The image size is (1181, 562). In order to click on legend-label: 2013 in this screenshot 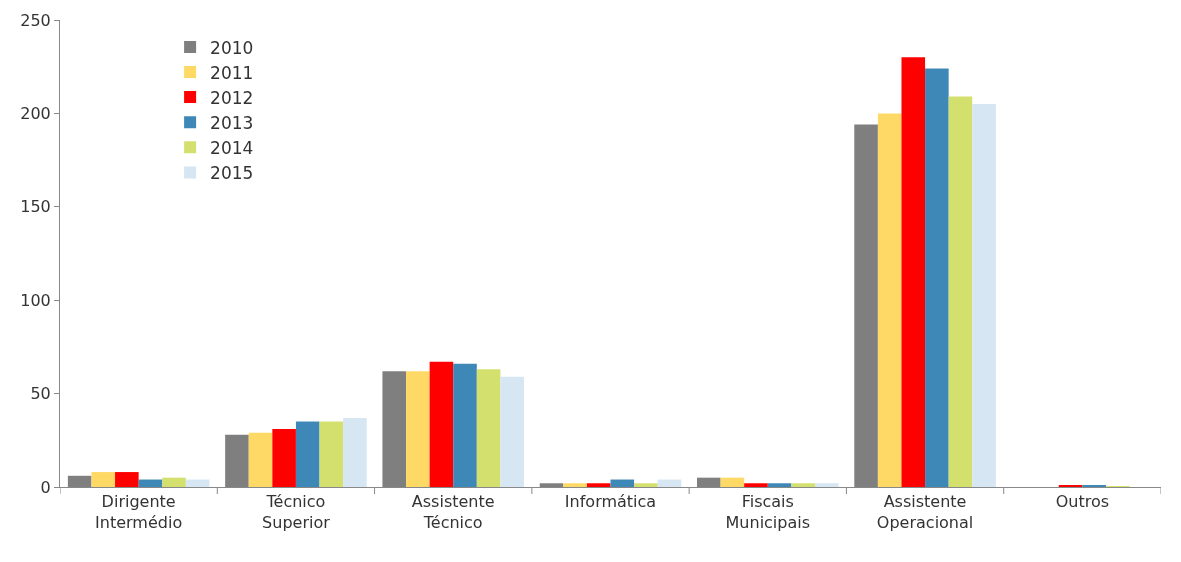, I will do `click(232, 122)`.